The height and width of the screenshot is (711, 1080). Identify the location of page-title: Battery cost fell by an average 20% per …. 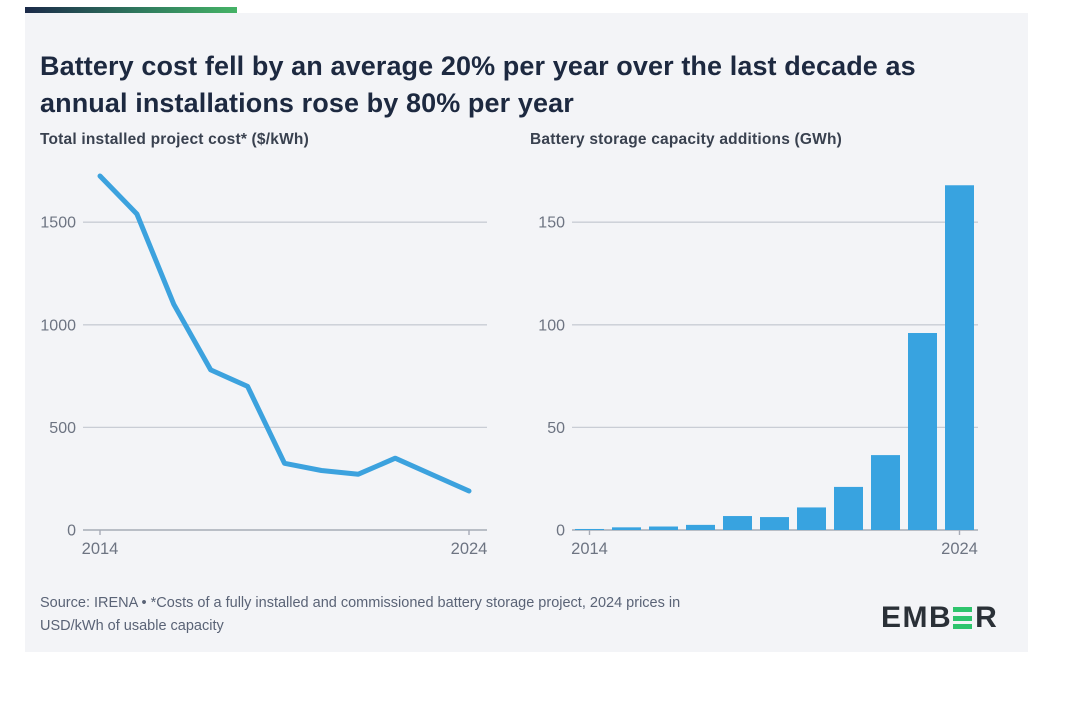
(530, 85).